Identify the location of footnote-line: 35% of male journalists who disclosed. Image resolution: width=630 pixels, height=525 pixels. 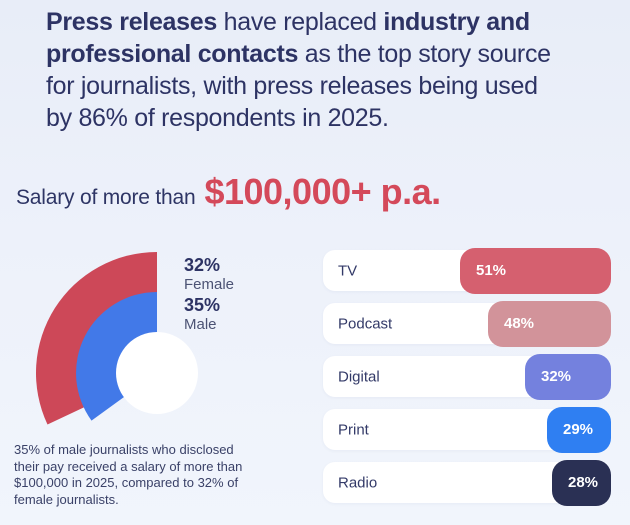
(124, 449).